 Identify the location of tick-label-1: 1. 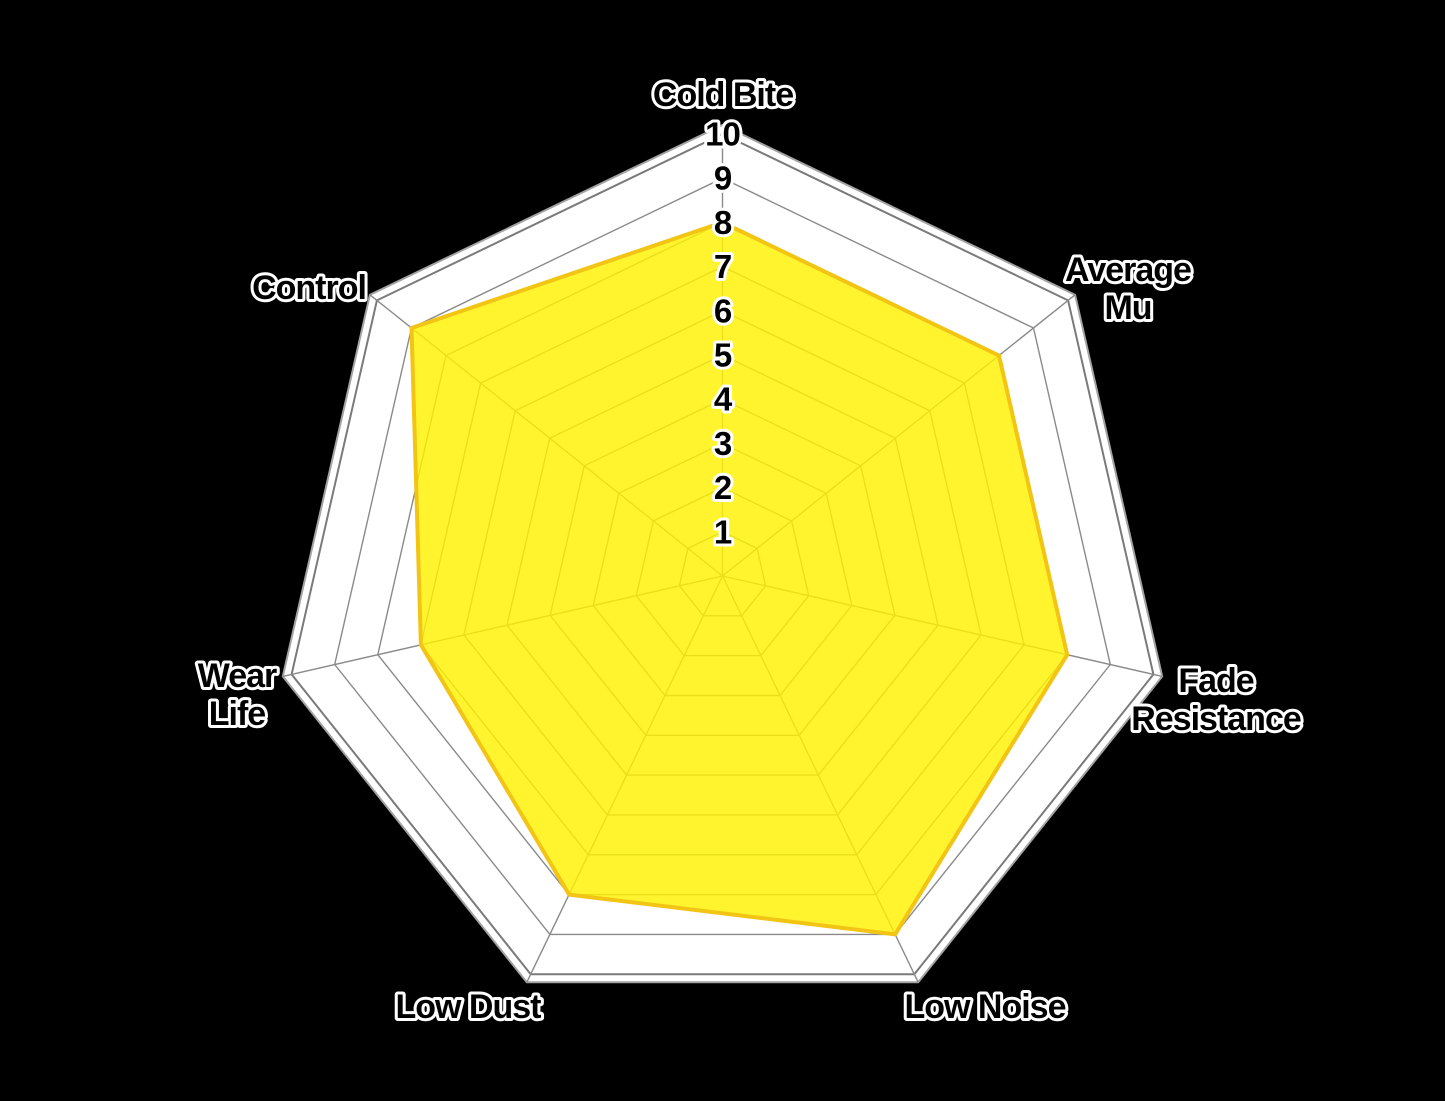
(723, 531).